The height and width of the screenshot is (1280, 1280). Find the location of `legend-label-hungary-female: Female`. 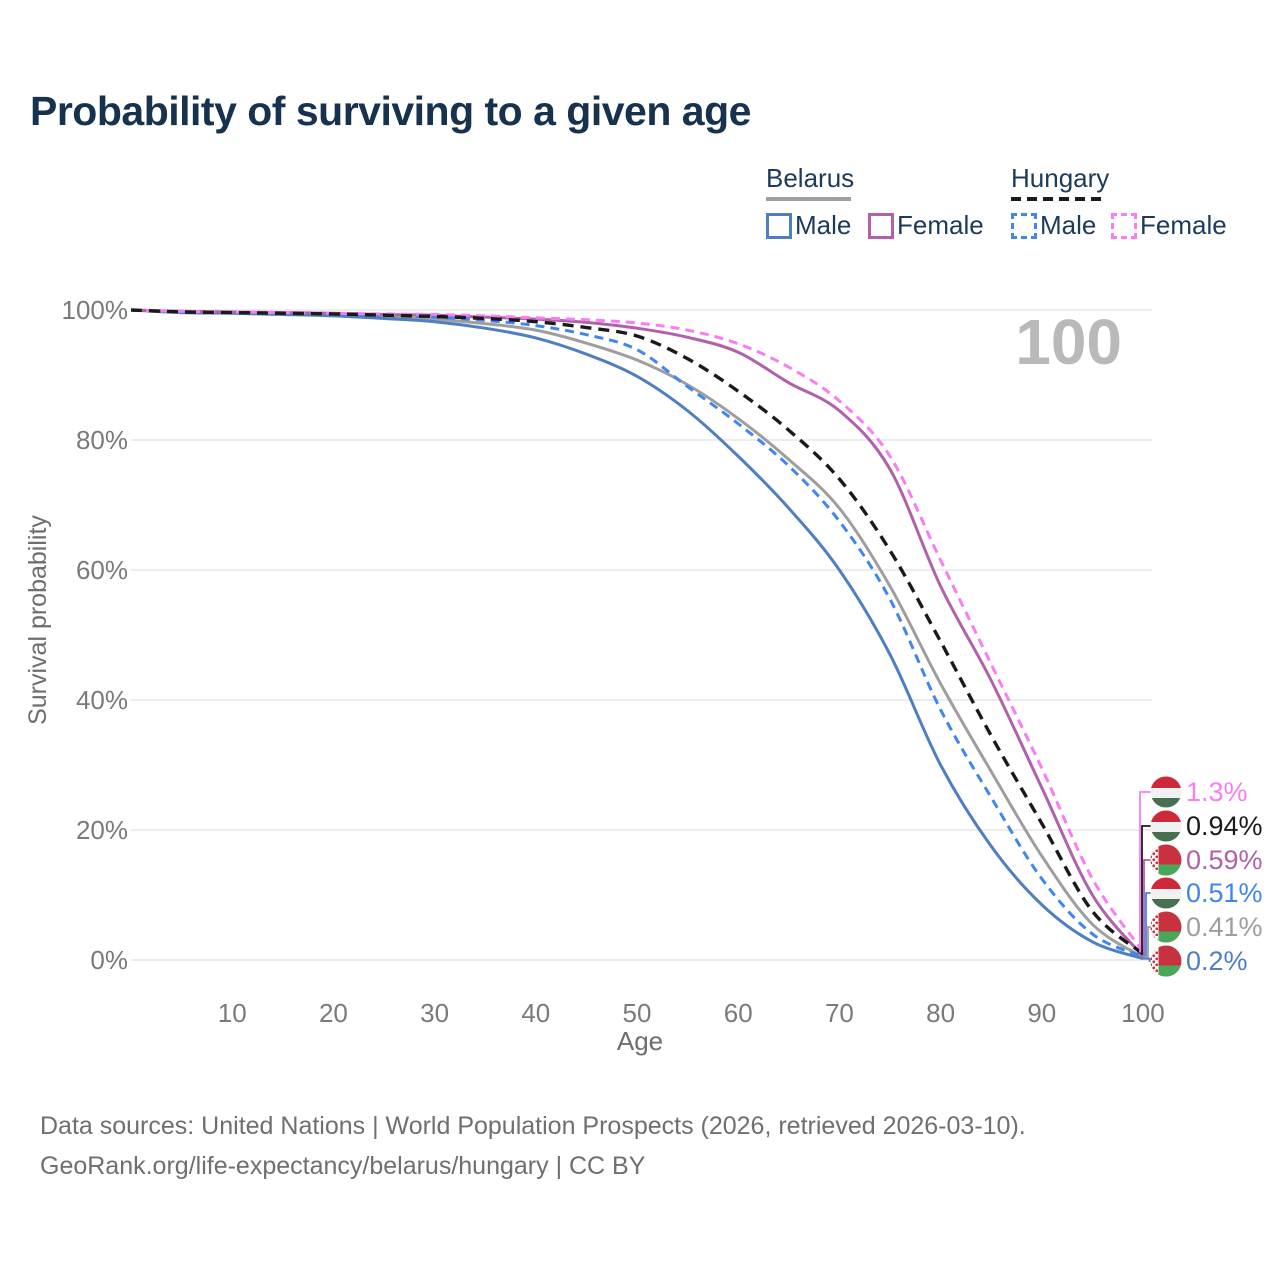

legend-label-hungary-female: Female is located at coordinates (1183, 225).